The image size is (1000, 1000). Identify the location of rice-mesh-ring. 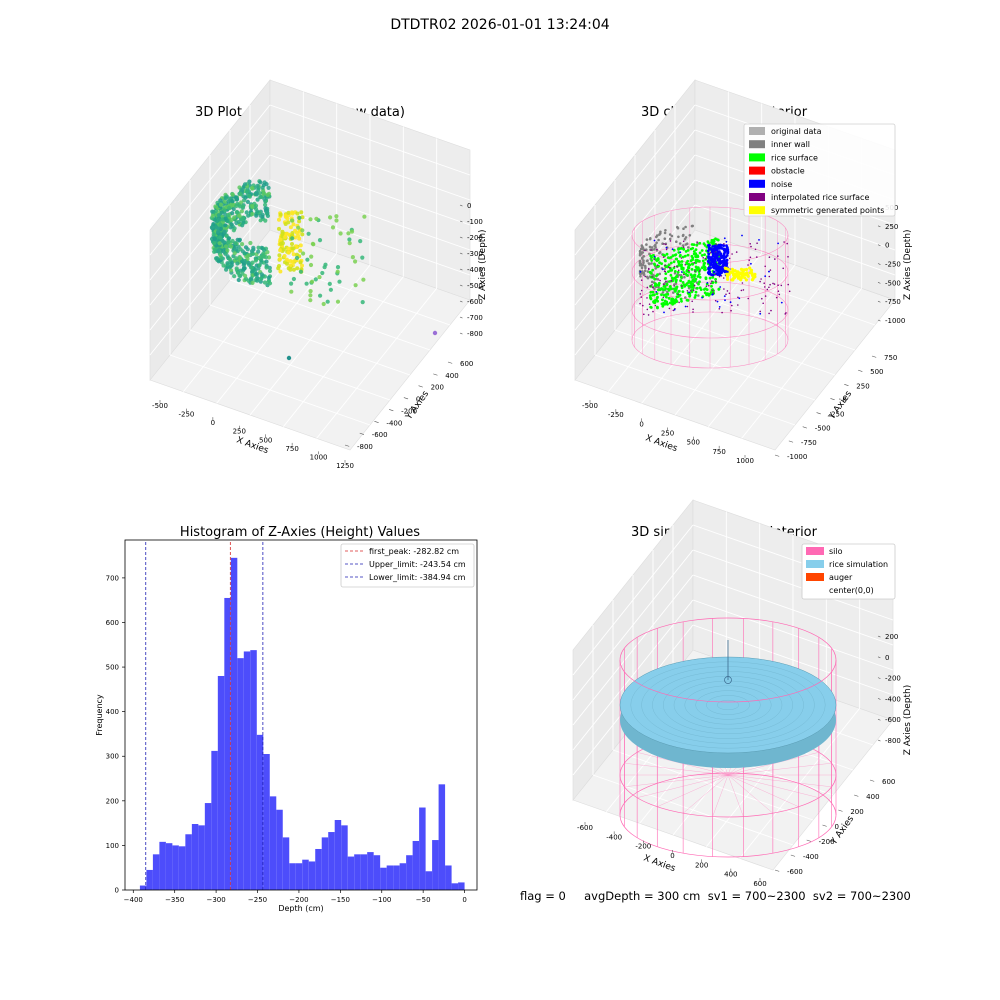
(728, 705).